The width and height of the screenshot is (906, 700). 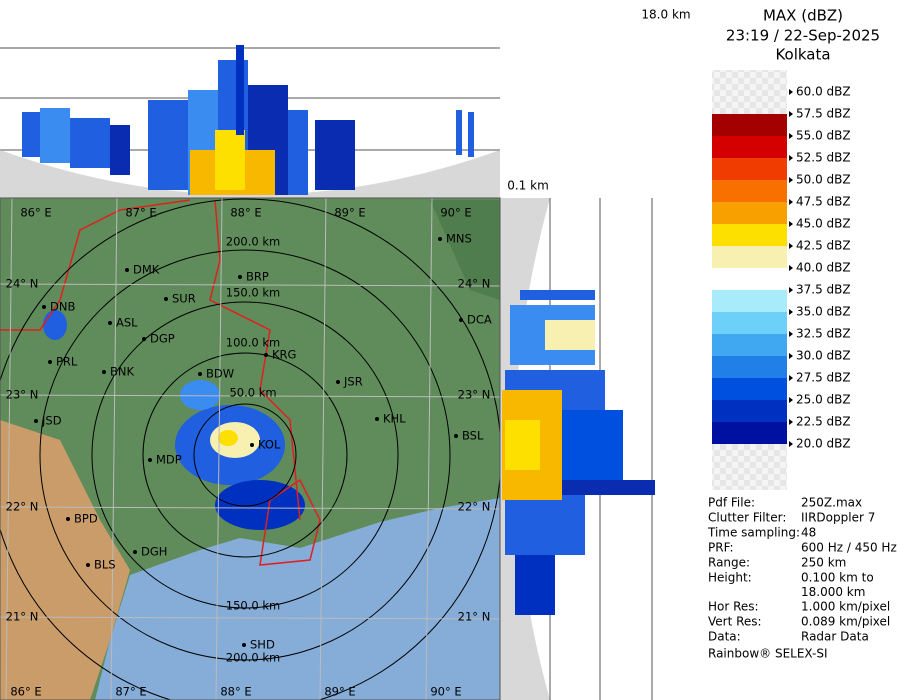 What do you see at coordinates (22, 617) in the screenshot?
I see `lat-label-left: 21° N` at bounding box center [22, 617].